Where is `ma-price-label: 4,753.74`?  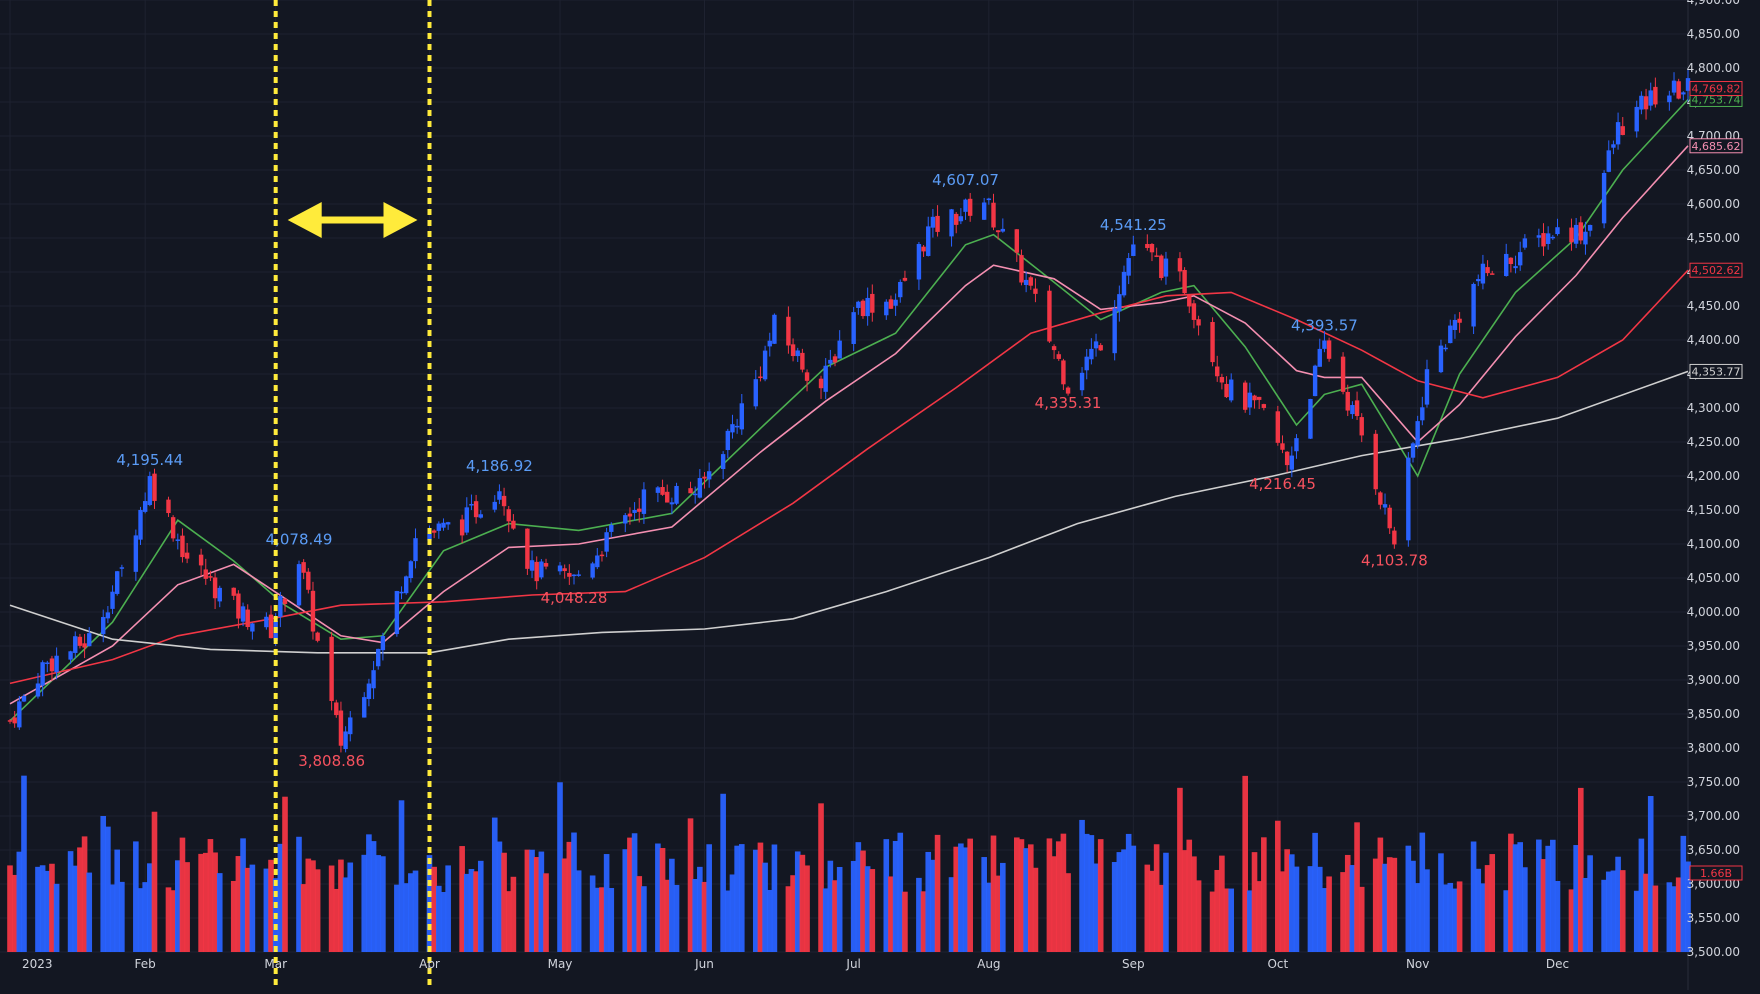 ma-price-label: 4,753.74 is located at coordinates (1716, 99).